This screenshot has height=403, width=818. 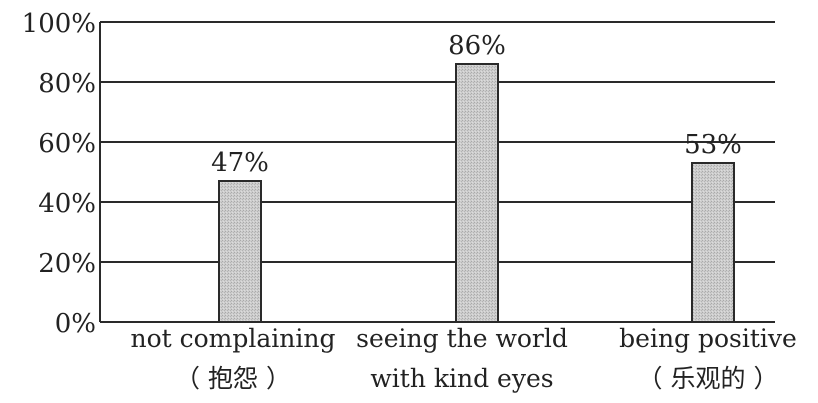 I want to click on x-category-label: with kind eyes, so click(x=461, y=378).